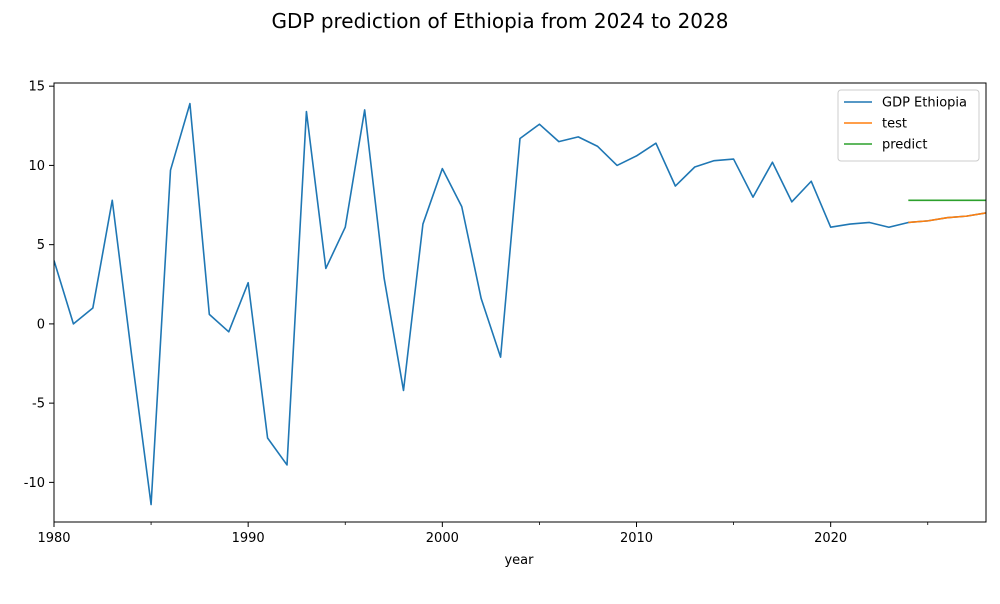  What do you see at coordinates (41, 324) in the screenshot?
I see `y-tick-label-2: 0` at bounding box center [41, 324].